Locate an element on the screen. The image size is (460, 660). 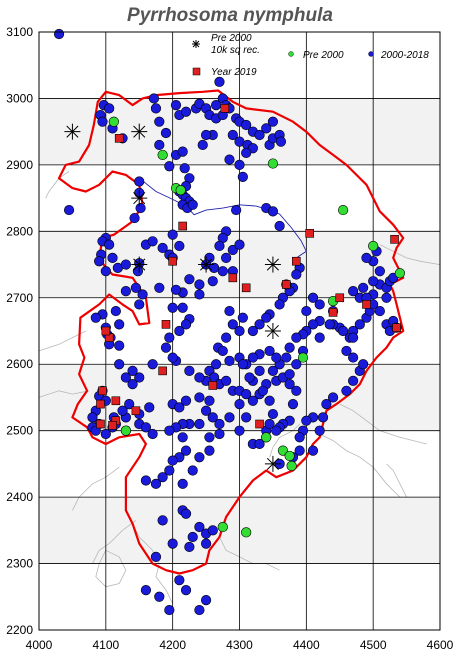
legend-label-pre2000: Pre 2000 is located at coordinates (323, 55).